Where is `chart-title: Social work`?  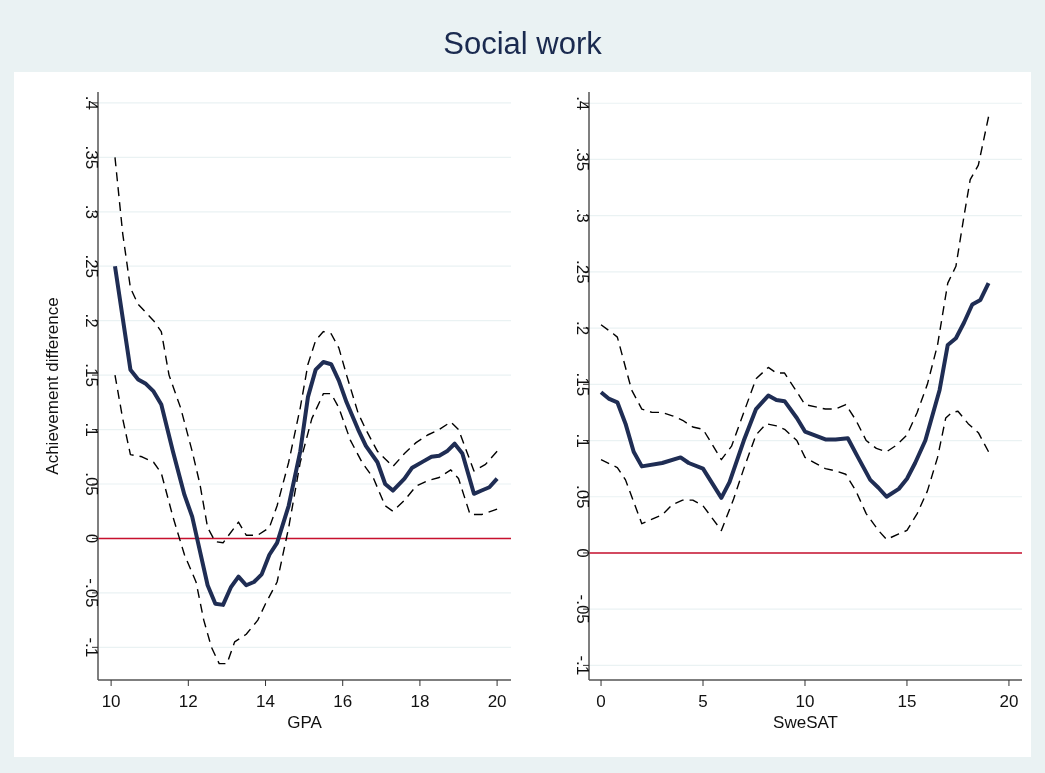 chart-title: Social work is located at coordinates (523, 43).